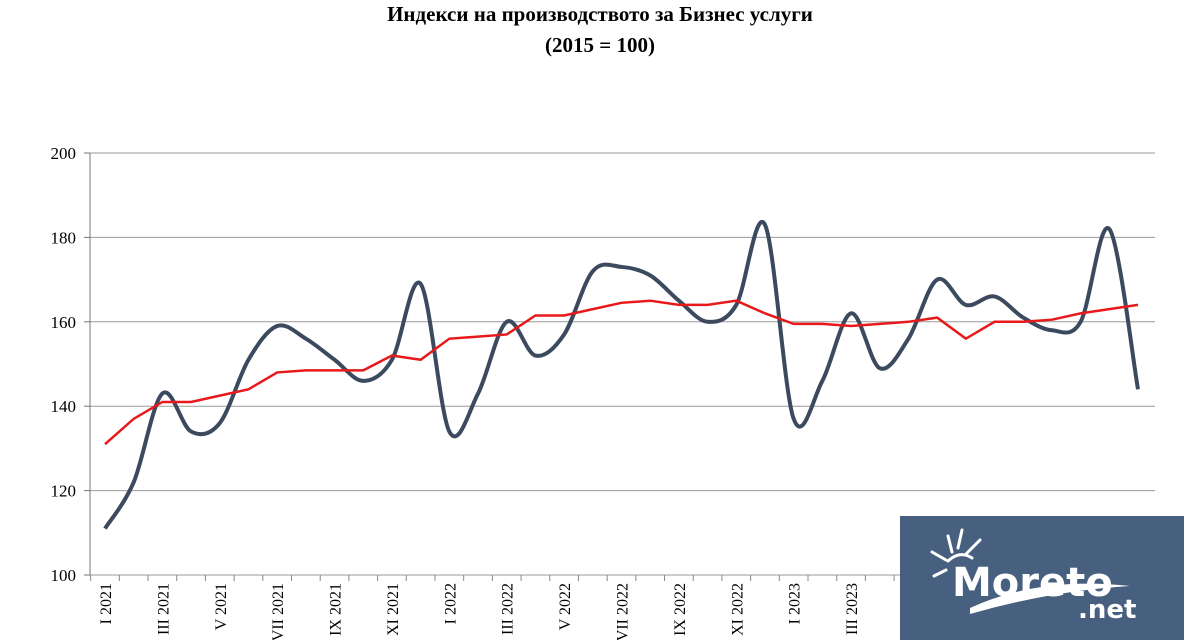 This screenshot has height=640, width=1200. I want to click on x-tick-label: I 2022, so click(450, 603).